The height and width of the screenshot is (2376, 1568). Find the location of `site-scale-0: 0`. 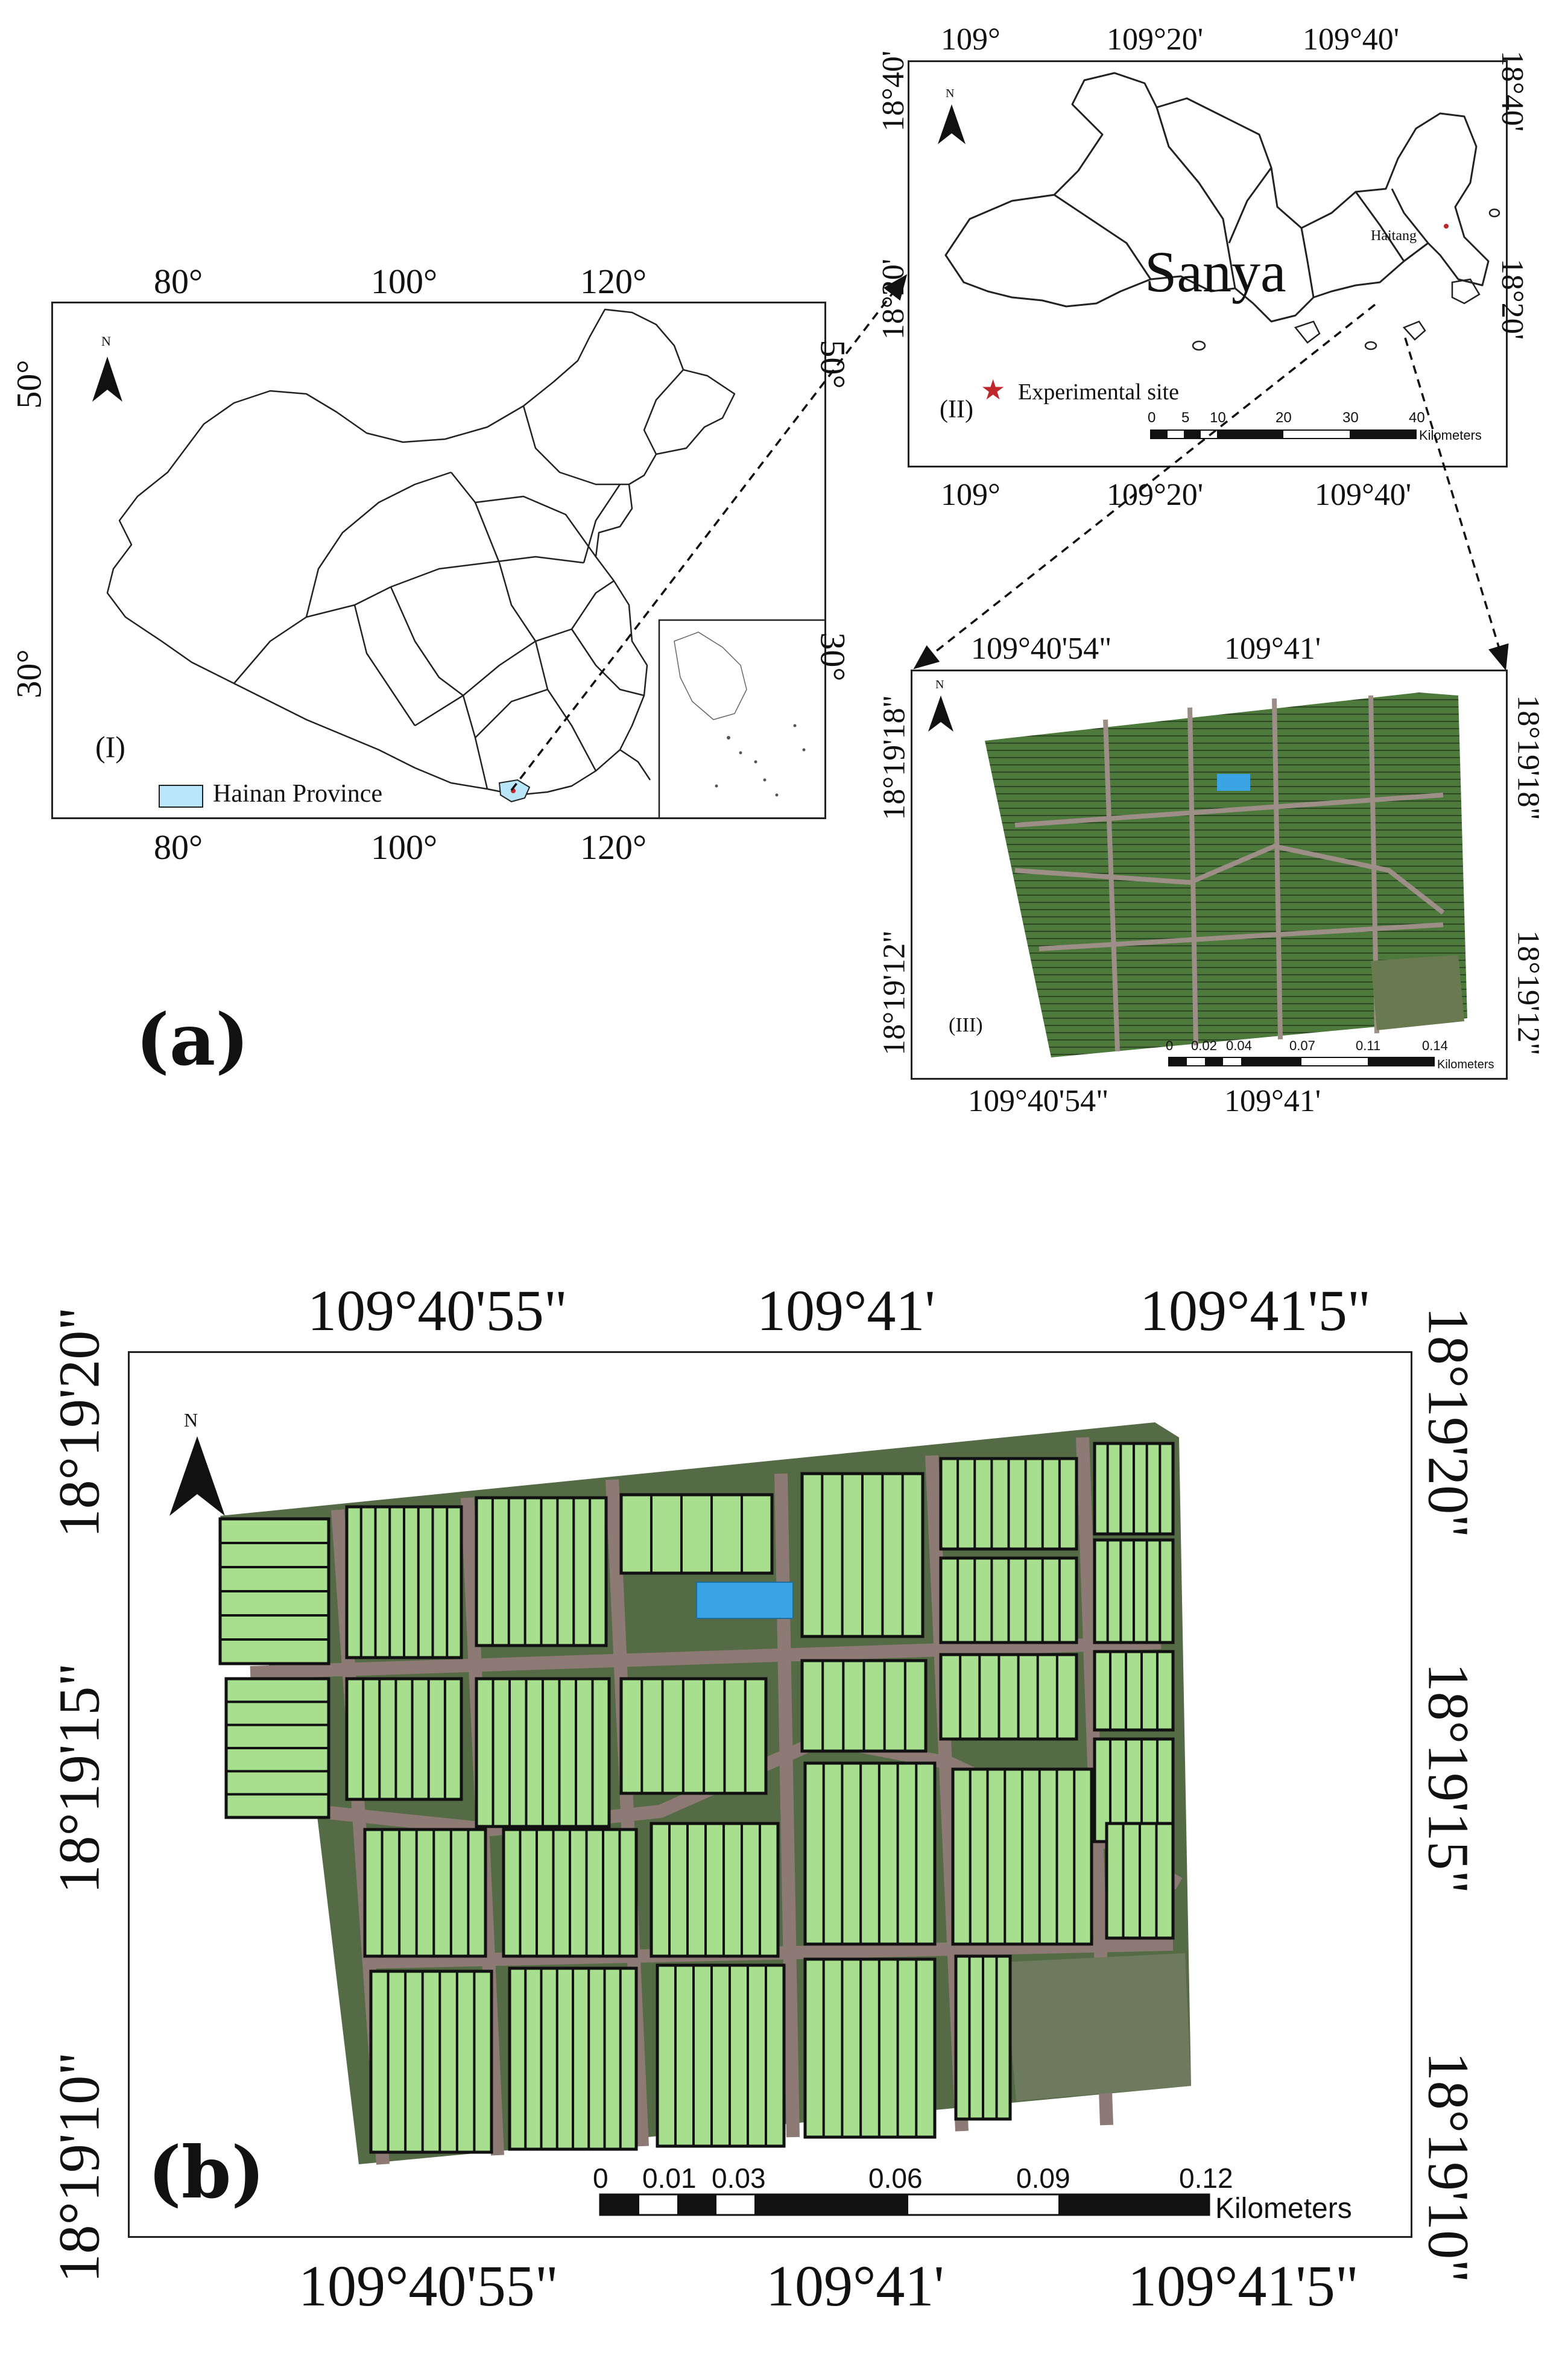

site-scale-0: 0 is located at coordinates (1170, 1045).